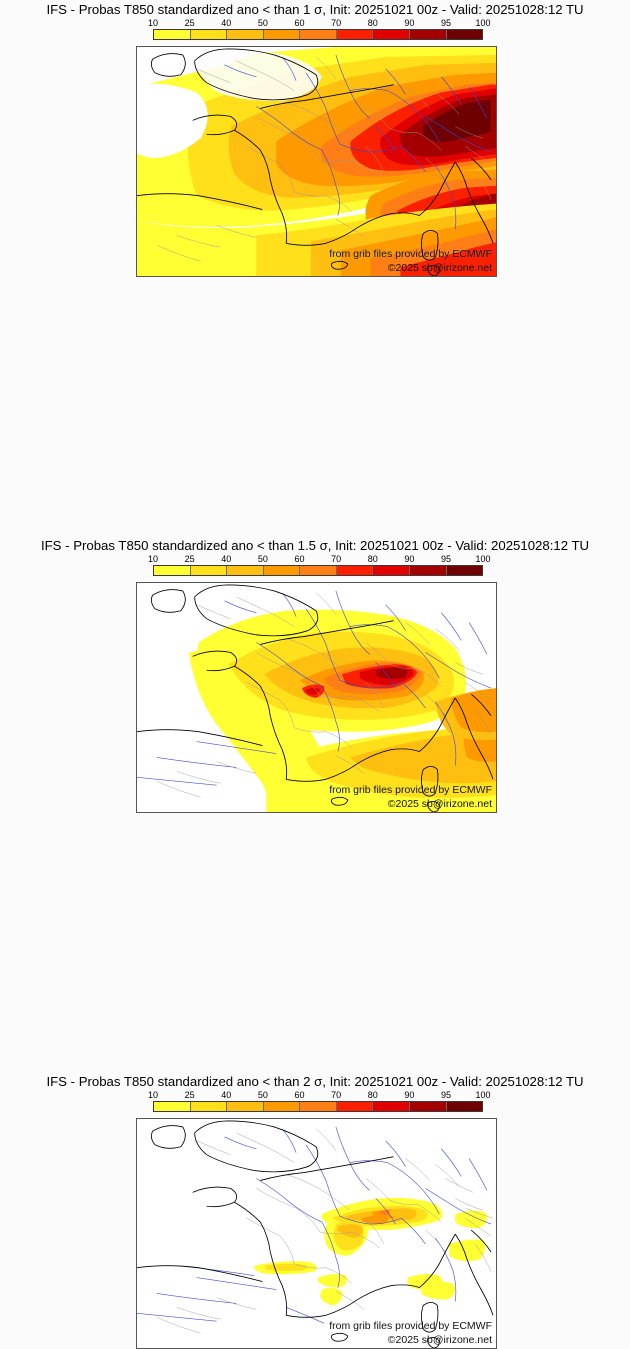  I want to click on colorbar-2: 10 25 40 50 60 70 80 90 95 100, so click(319, 565).